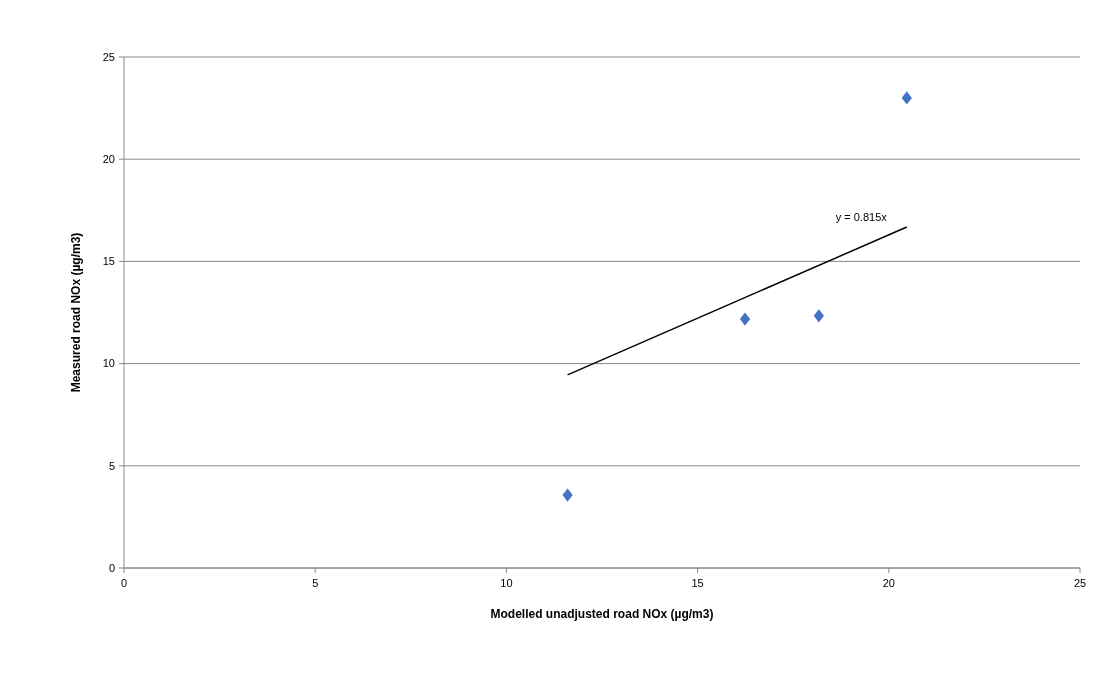  Describe the element at coordinates (108, 261) in the screenshot. I see `y-tick-label: 15` at that location.